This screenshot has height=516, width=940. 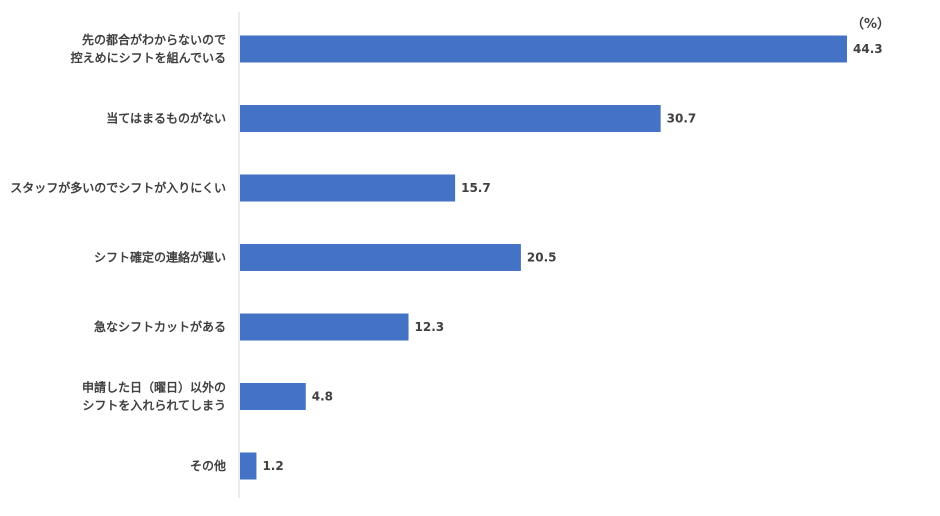 I want to click on category-label-2: スタッフが多いのでシフトが入りにくい, so click(x=118, y=187).